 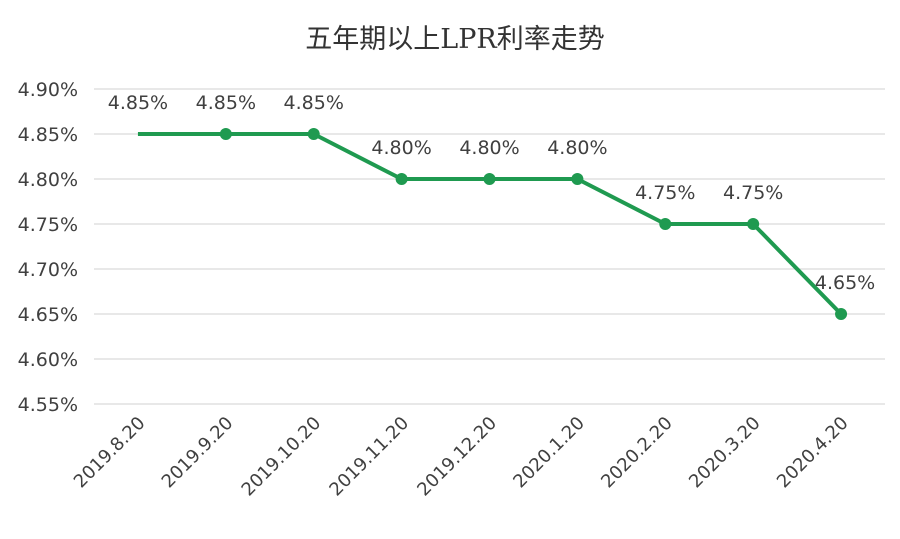 What do you see at coordinates (110, 453) in the screenshot?
I see `x-tick-label: 2019.8.20` at bounding box center [110, 453].